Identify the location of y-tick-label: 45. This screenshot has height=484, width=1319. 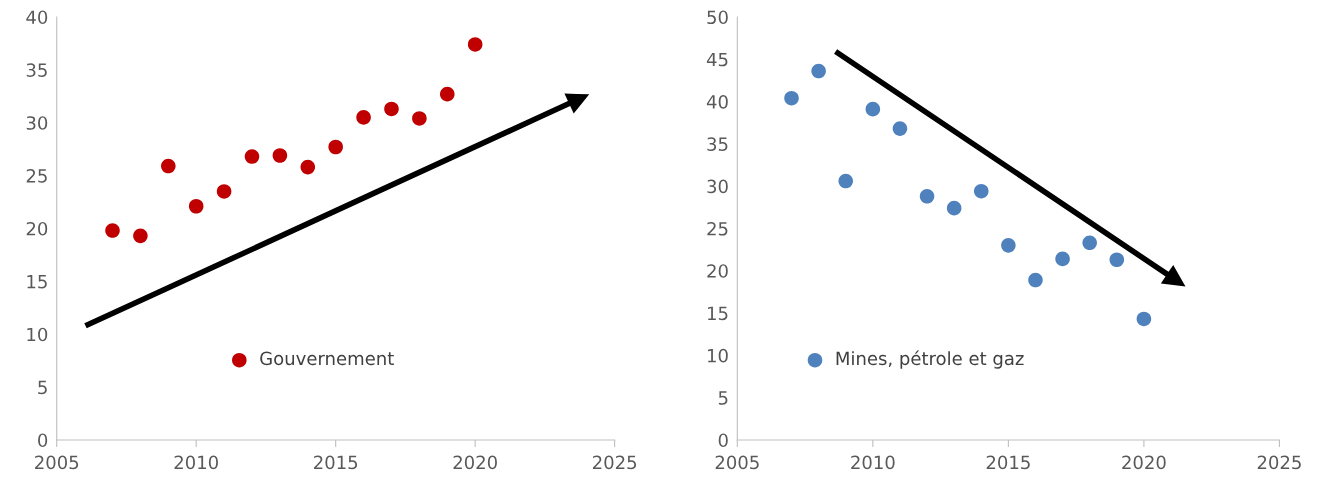
(717, 59).